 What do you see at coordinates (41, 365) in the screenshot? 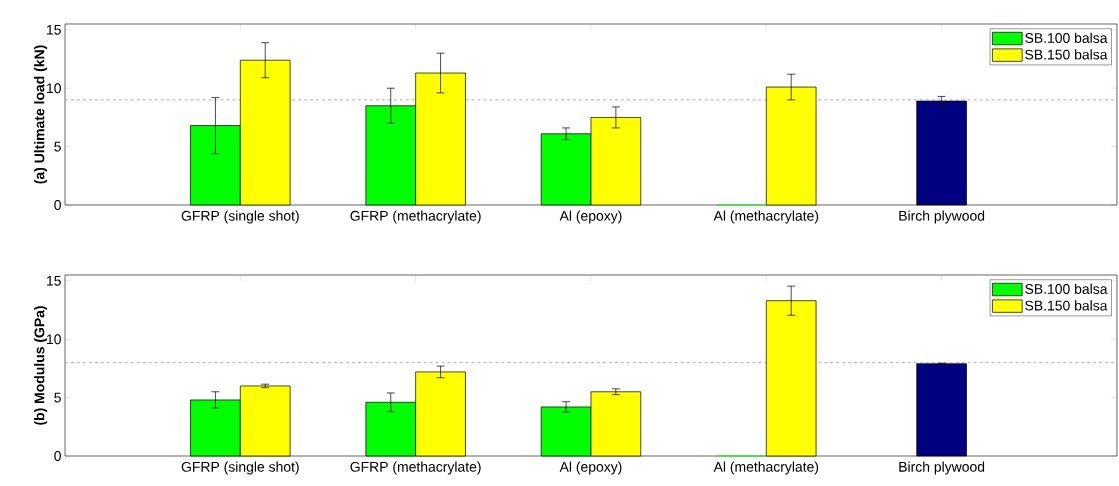
I see `y-axis-title: (b) Modulus (GPa)` at bounding box center [41, 365].